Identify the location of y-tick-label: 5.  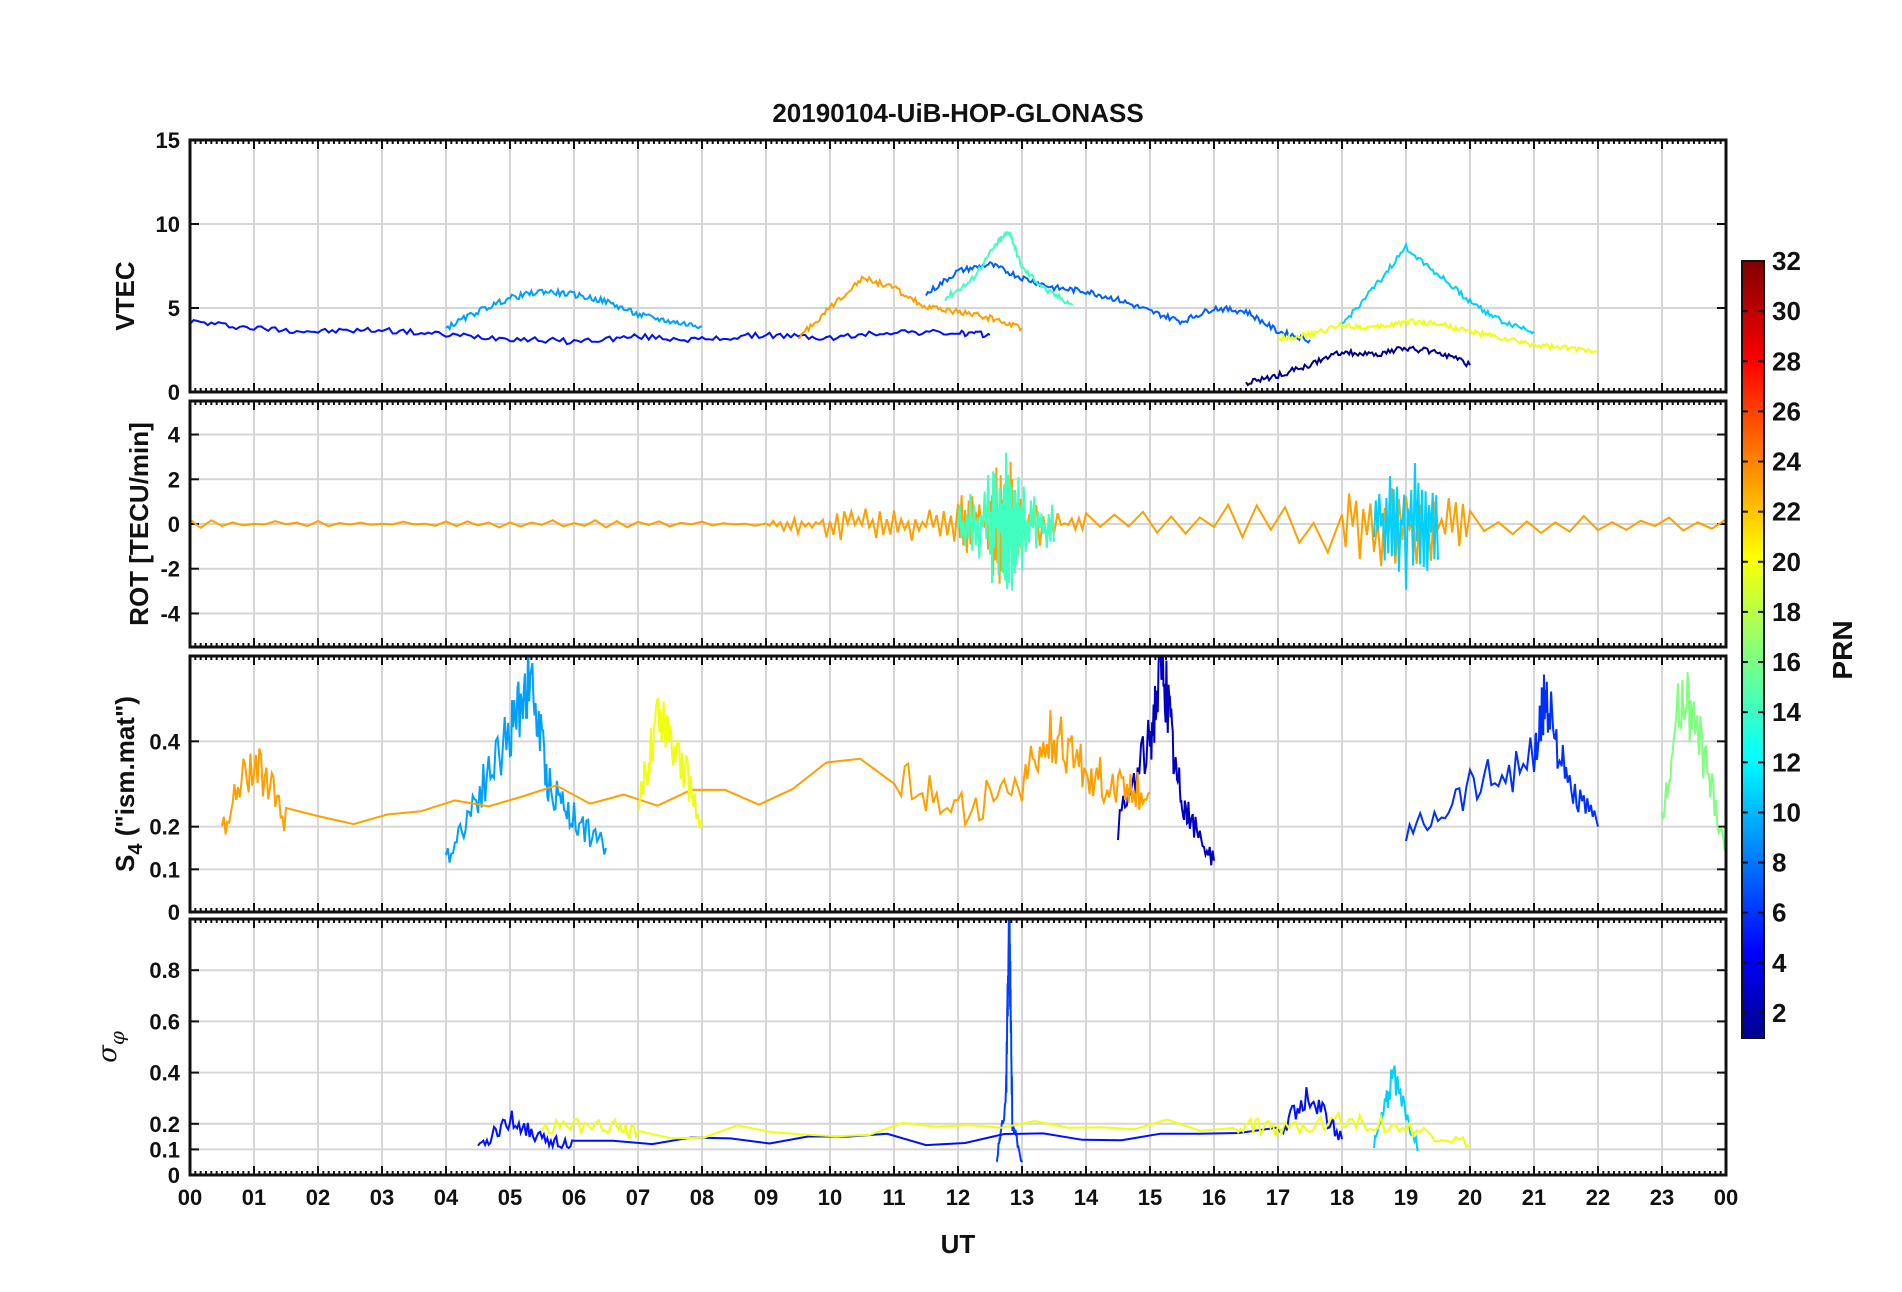
(174, 308).